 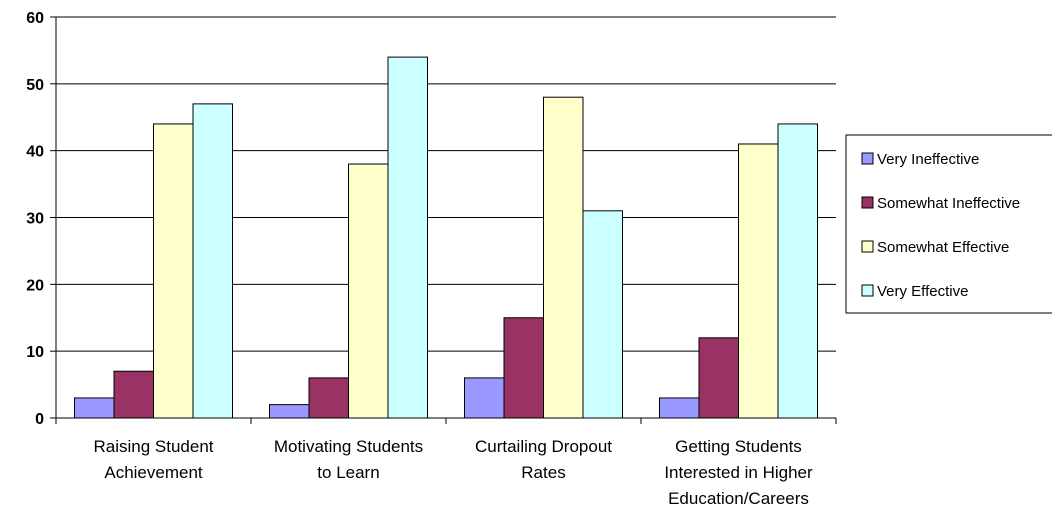 What do you see at coordinates (543, 459) in the screenshot?
I see `x-tick-label: Curtailing Dropout Rates` at bounding box center [543, 459].